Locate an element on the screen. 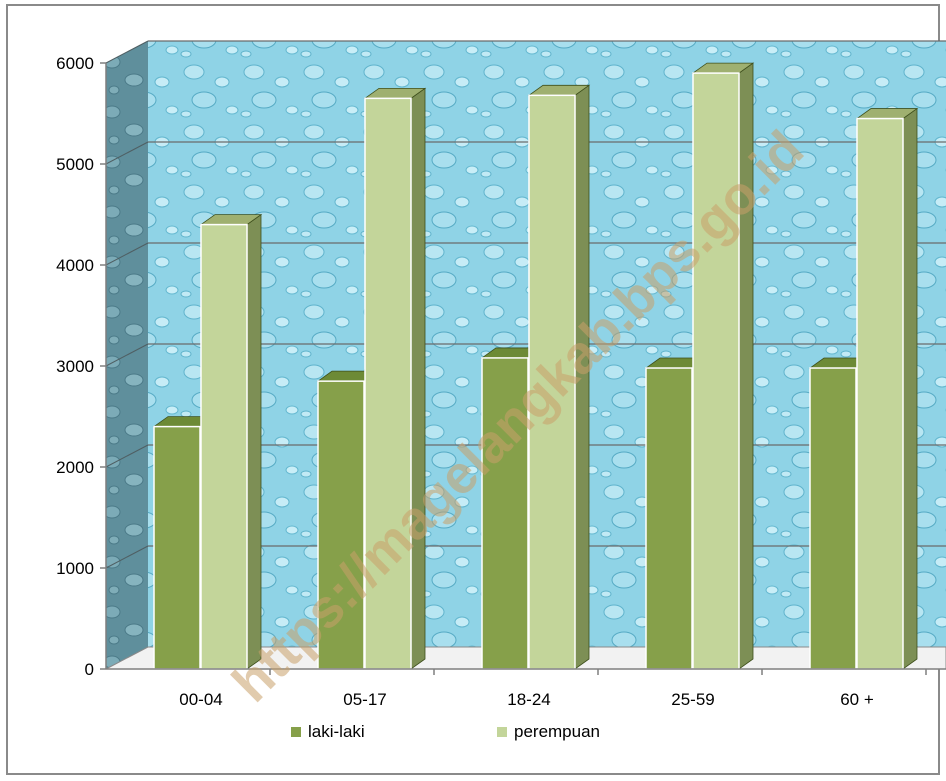 The height and width of the screenshot is (781, 946). legend: laki-laki perempuan is located at coordinates (445, 731).